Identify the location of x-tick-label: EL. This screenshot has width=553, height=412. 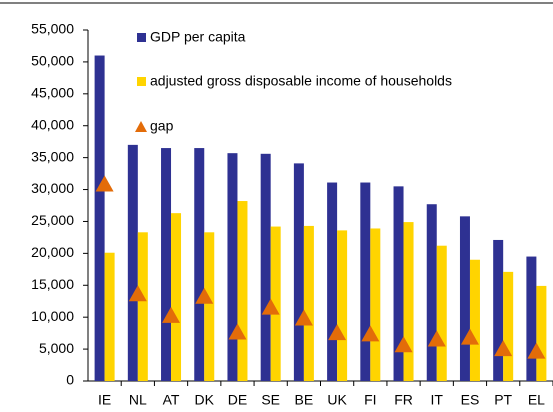
(536, 400).